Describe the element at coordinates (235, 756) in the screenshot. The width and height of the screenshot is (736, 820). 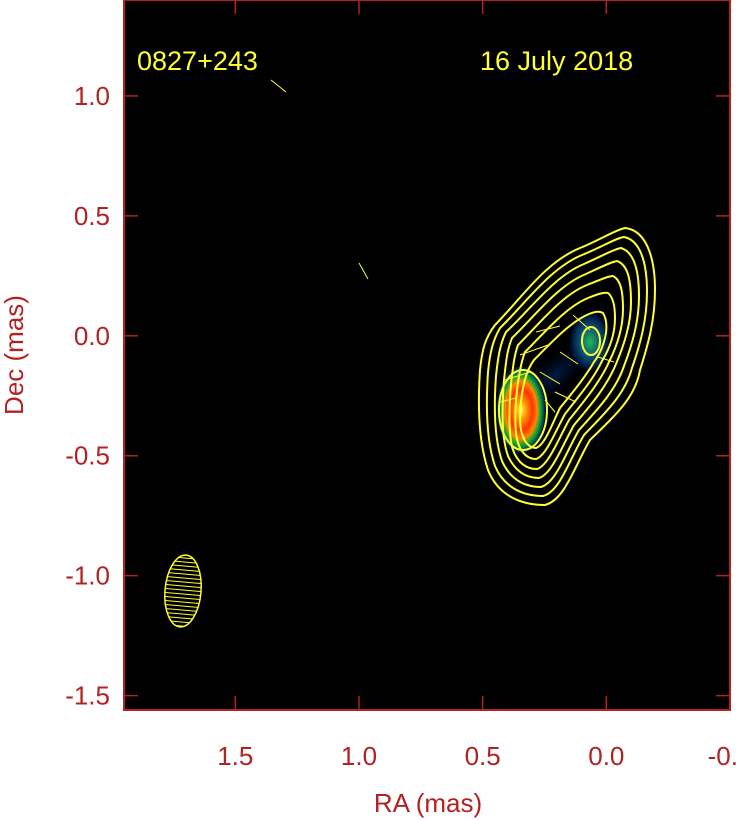
I see `x-tick-label: 1.5` at that location.